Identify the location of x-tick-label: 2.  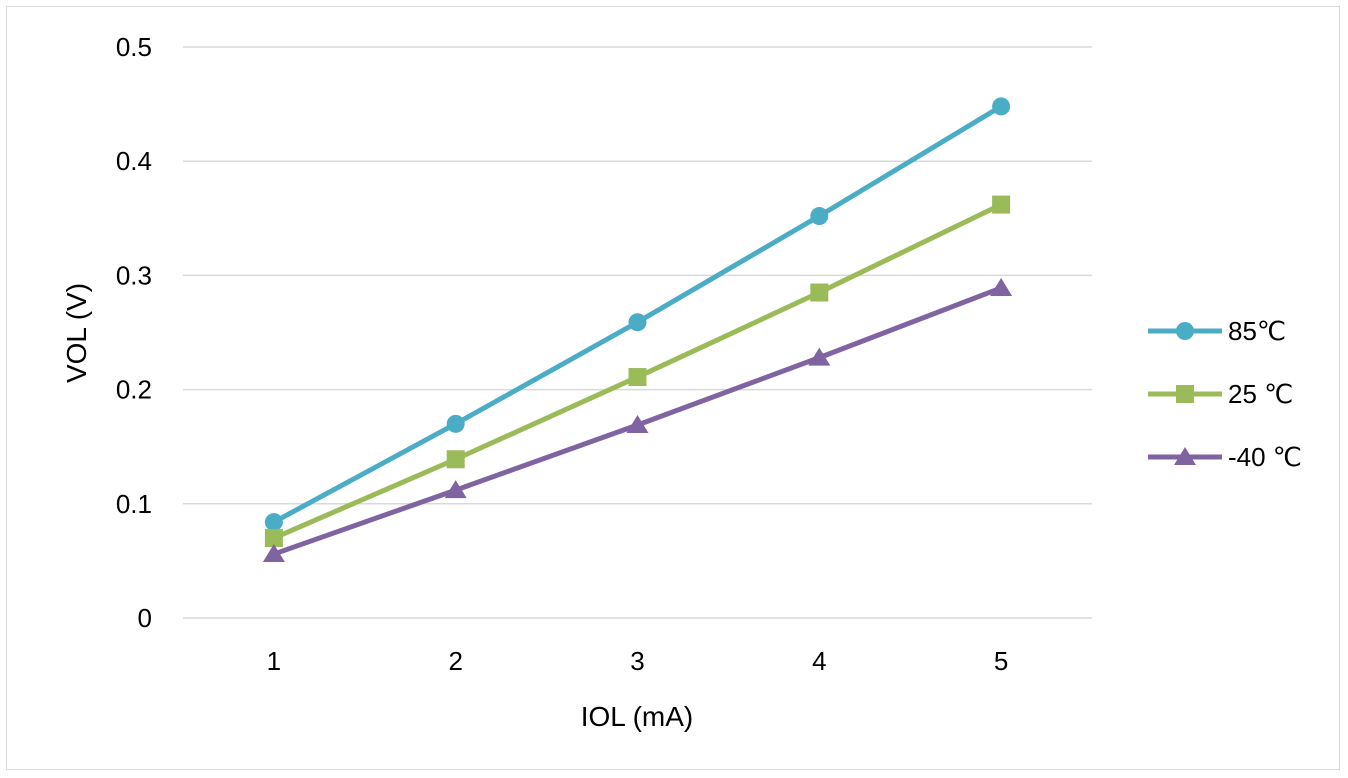
(455, 661).